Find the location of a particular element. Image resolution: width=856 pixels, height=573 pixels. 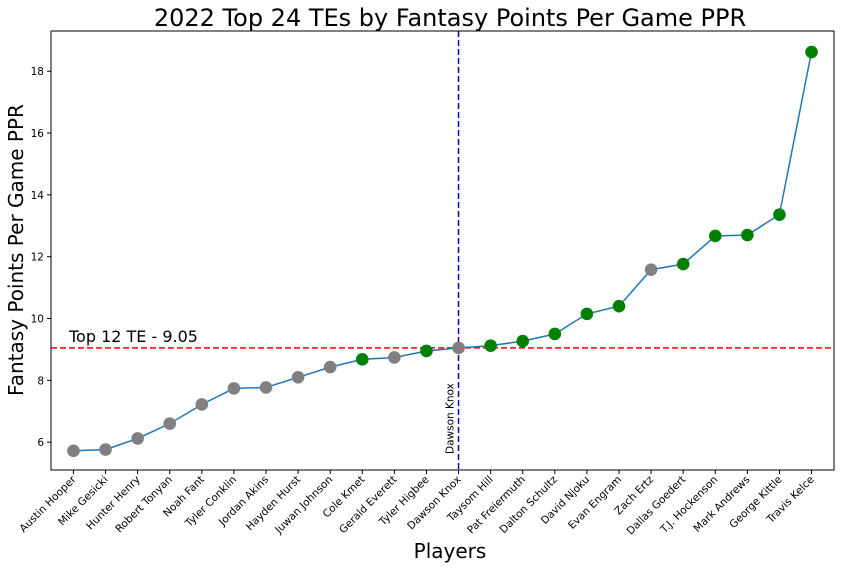

x-axis-label: Players is located at coordinates (450, 551).